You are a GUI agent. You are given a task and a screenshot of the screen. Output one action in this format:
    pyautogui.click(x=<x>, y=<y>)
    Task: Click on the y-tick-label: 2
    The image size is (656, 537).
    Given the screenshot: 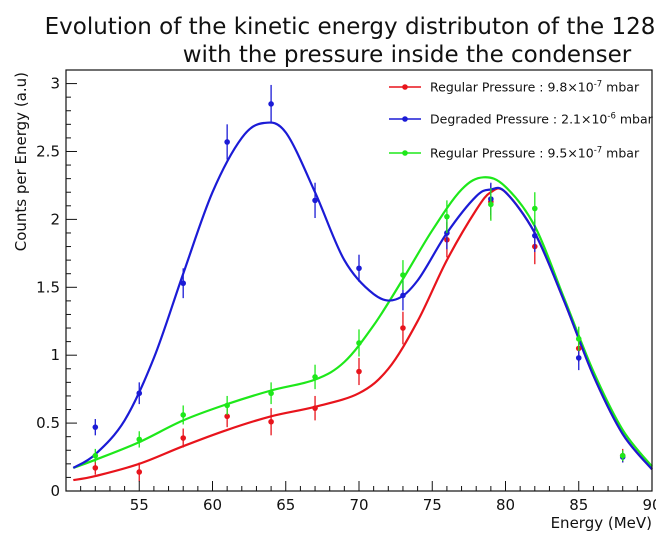 What is the action you would take?
    pyautogui.click(x=55, y=219)
    